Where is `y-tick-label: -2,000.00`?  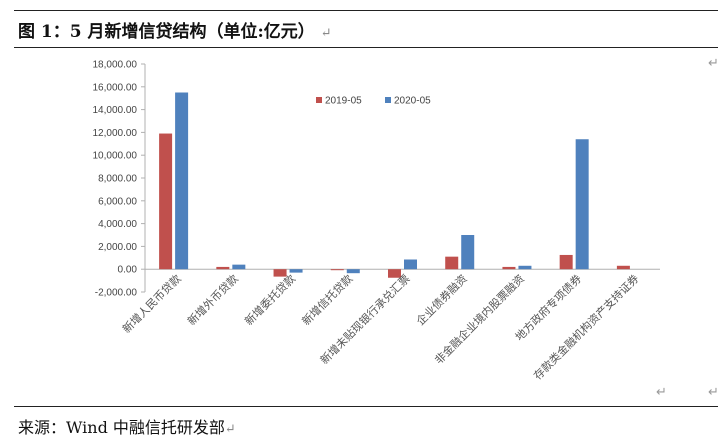
y-tick-label: -2,000.00 is located at coordinates (116, 293).